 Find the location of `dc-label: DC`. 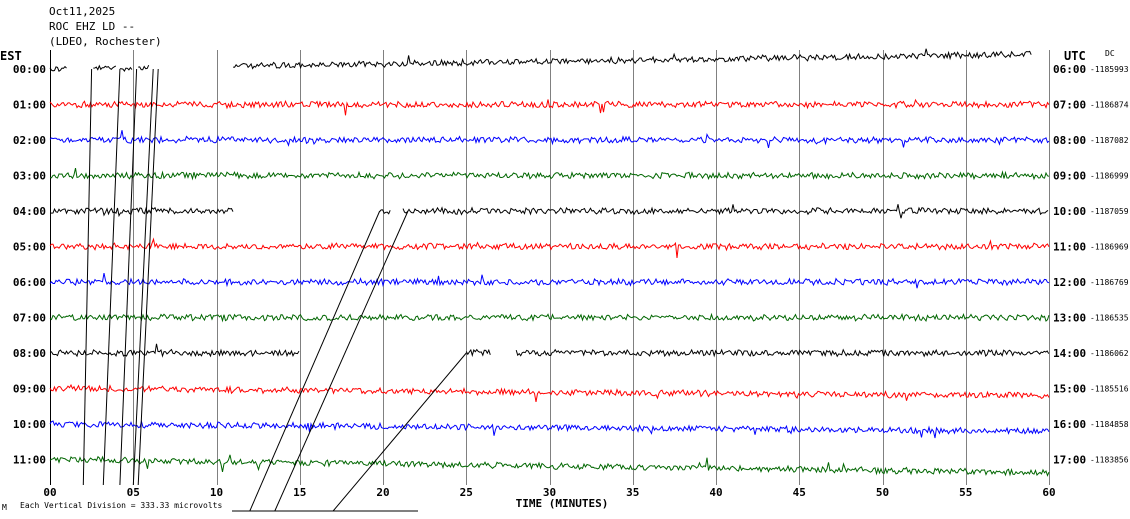

dc-label: DC is located at coordinates (1110, 53).